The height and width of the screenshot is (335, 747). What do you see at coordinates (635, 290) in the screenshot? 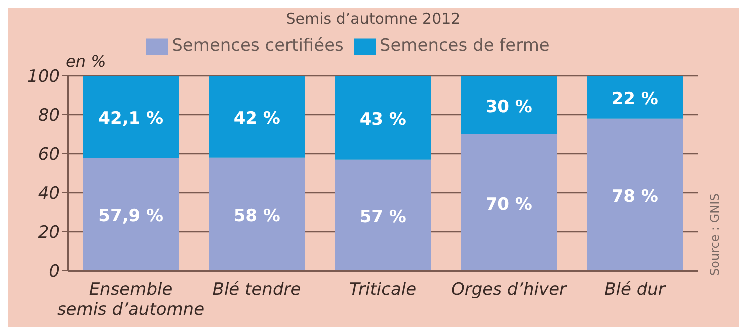
I see `x-tick-label: Blé dur` at bounding box center [635, 290].